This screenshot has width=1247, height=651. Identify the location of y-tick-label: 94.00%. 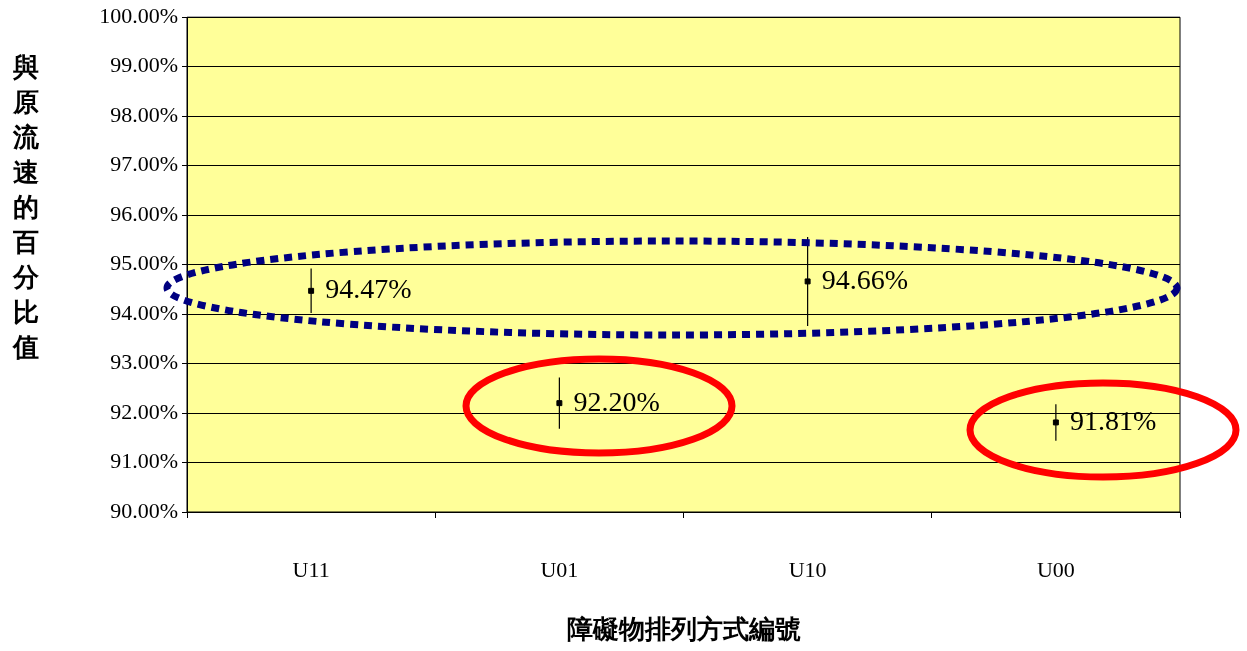
(144, 312).